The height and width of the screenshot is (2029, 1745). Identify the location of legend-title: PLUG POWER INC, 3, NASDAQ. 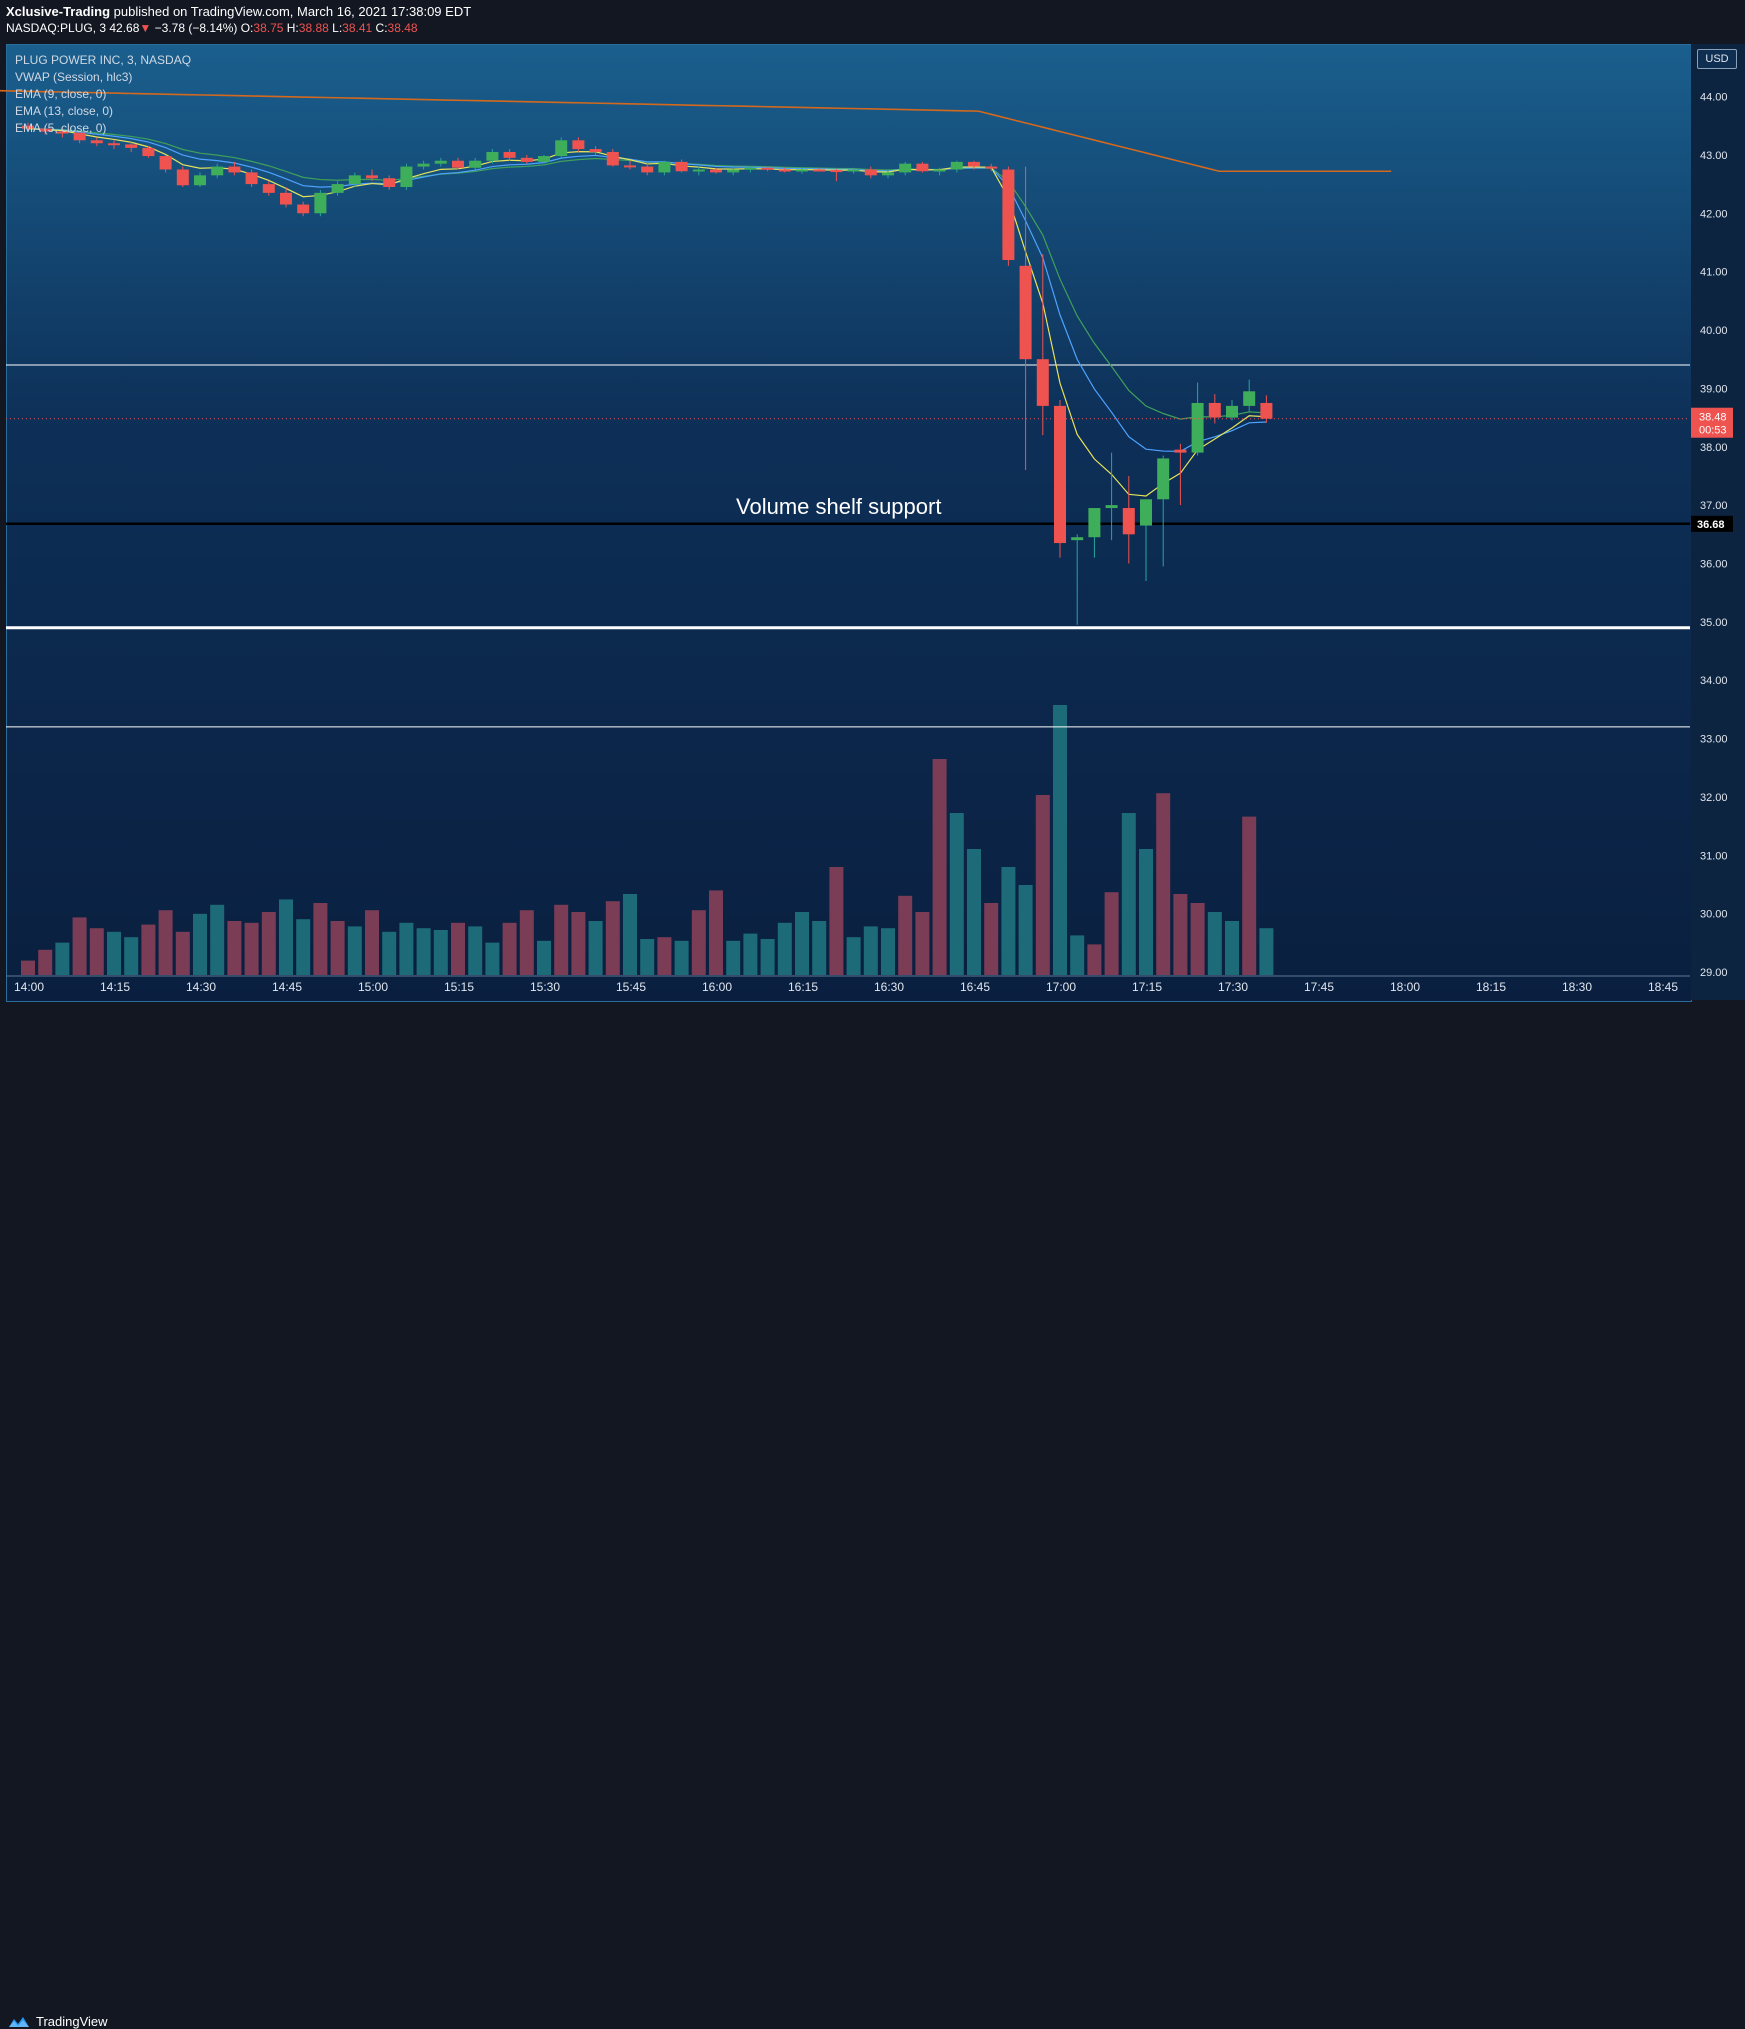
(103, 60).